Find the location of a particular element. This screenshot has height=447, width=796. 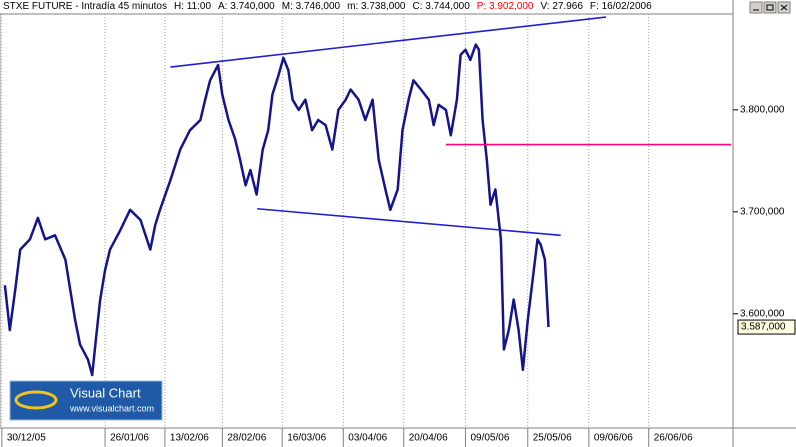

x-tick-label: 25/05/06 is located at coordinates (552, 438).